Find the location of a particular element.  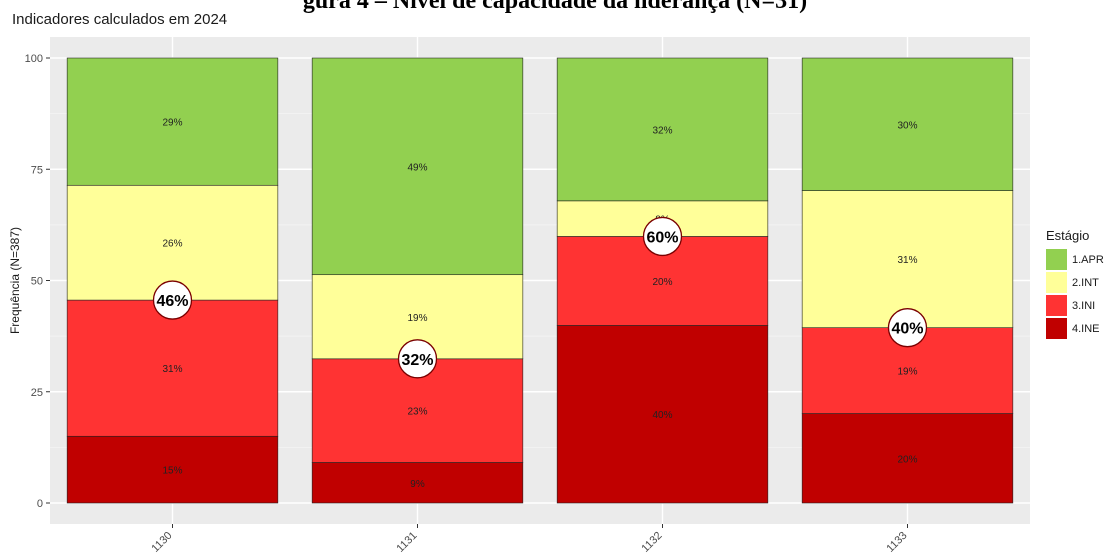

legend: Estágio 1.APR 2.INT 3.INI 4.INE is located at coordinates (1075, 284).